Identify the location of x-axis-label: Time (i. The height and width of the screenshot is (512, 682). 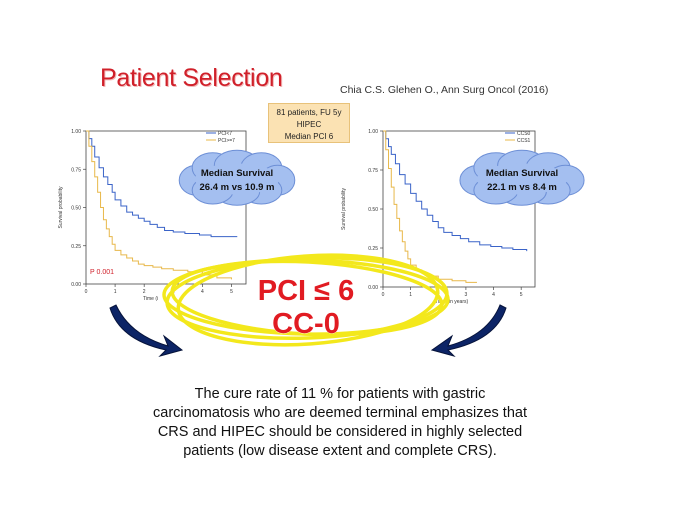
(150, 299).